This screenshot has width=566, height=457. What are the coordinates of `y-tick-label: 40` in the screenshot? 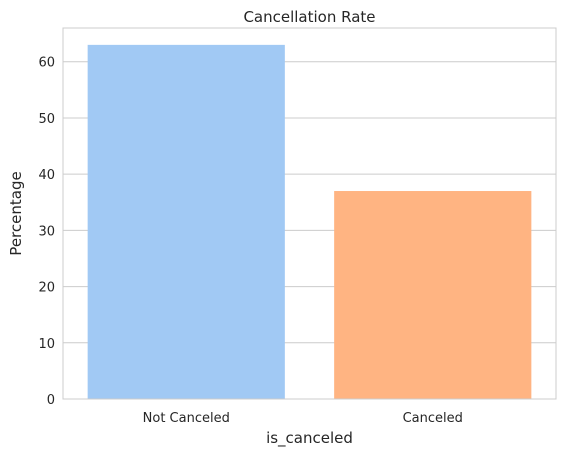 It's located at (46, 175).